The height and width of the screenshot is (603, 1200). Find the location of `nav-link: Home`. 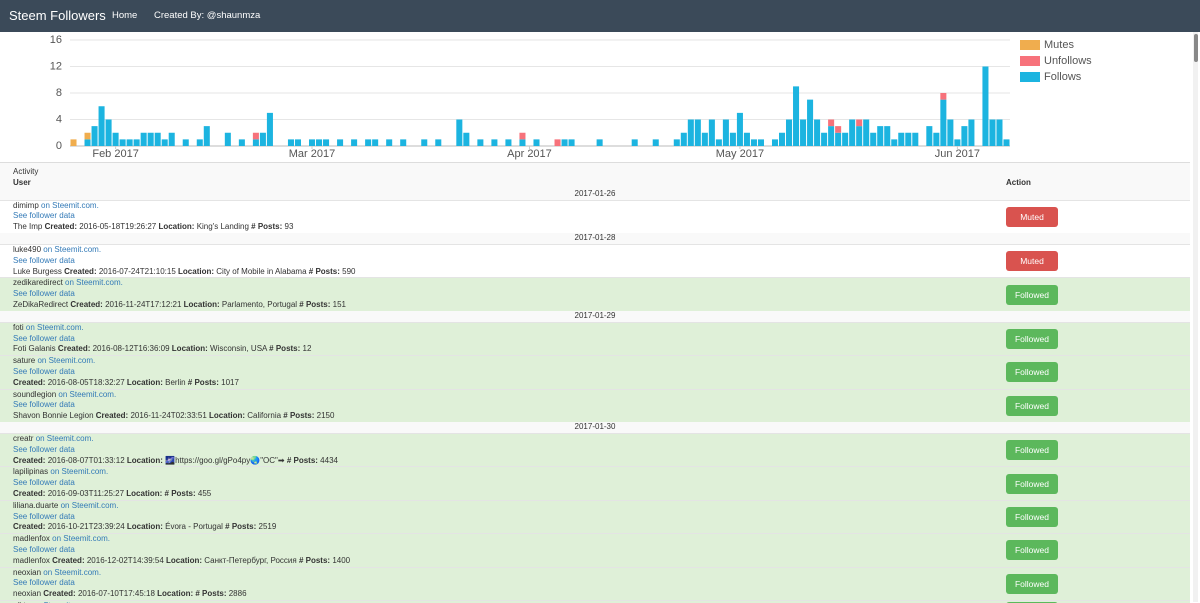

nav-link: Home is located at coordinates (125, 15).